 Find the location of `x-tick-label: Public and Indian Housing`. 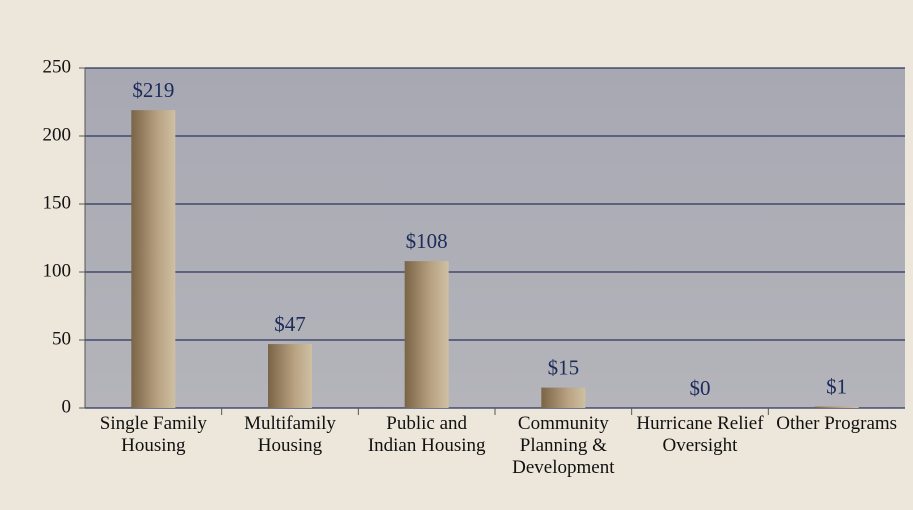

x-tick-label: Public and Indian Housing is located at coordinates (426, 434).